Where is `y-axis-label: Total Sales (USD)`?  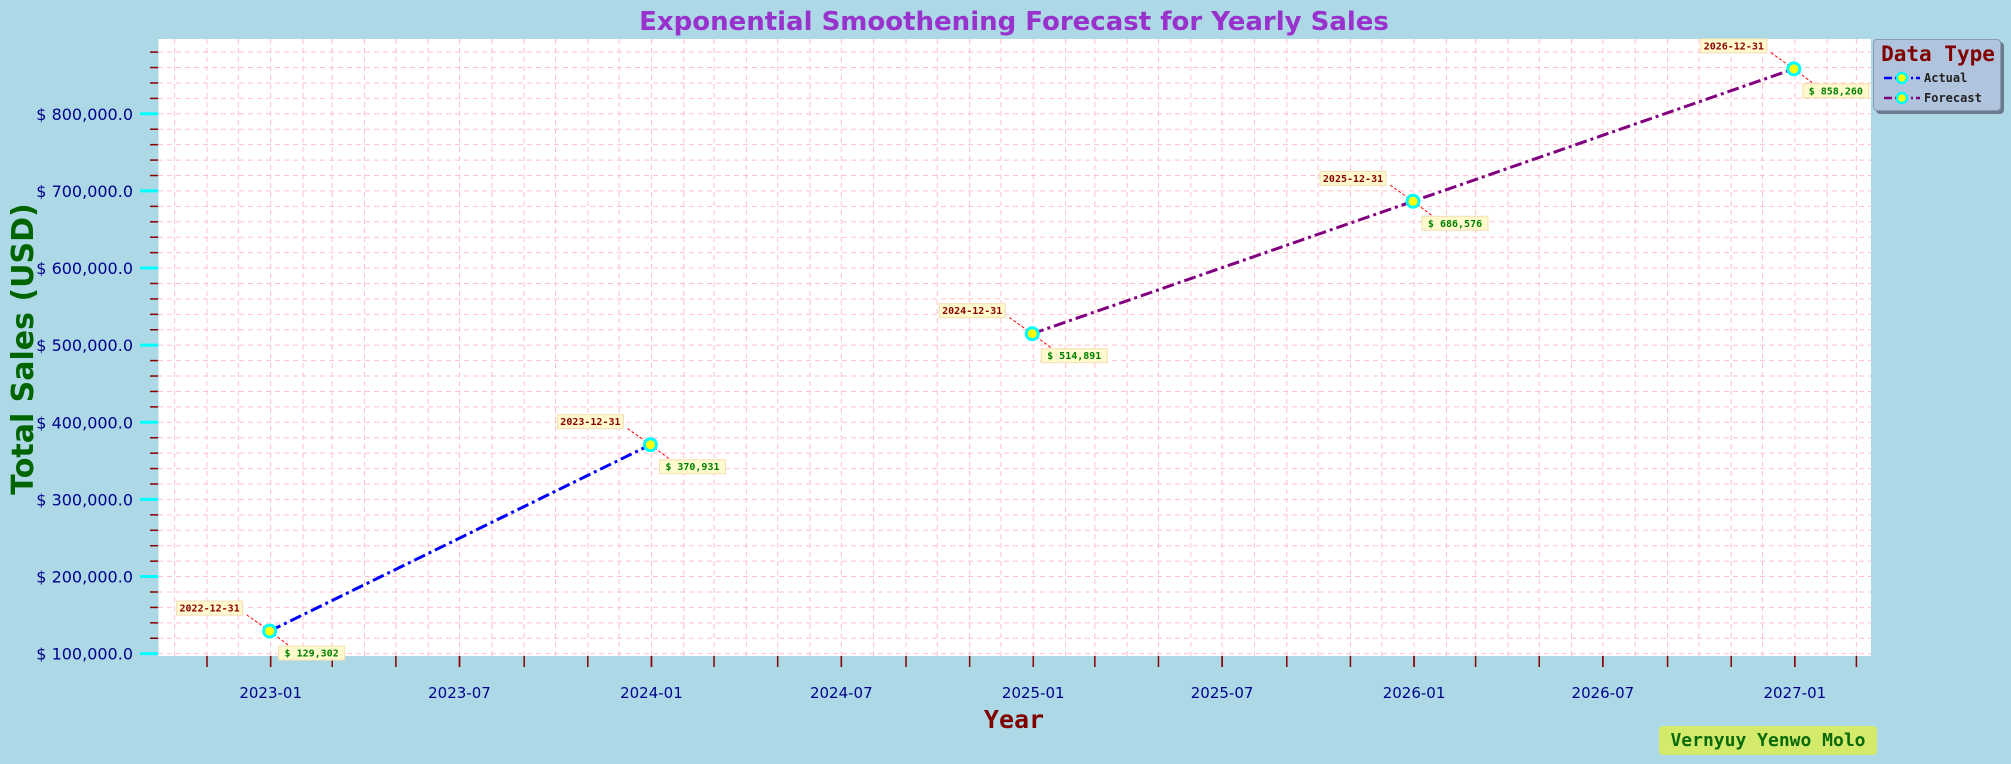
y-axis-label: Total Sales (USD) is located at coordinates (23, 348).